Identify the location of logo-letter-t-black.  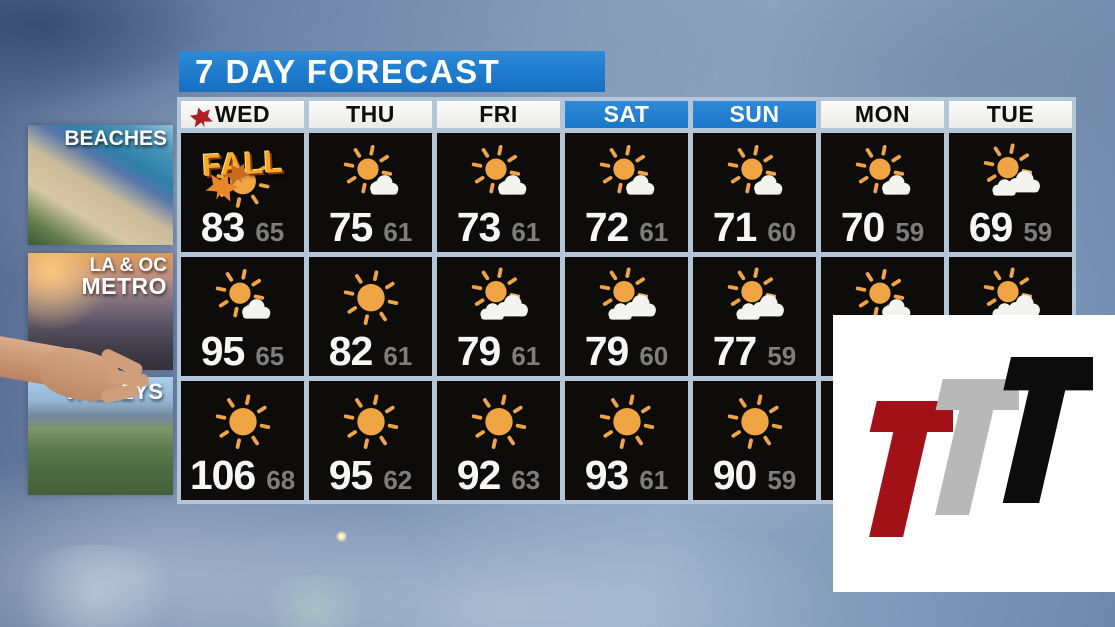
(1047, 430).